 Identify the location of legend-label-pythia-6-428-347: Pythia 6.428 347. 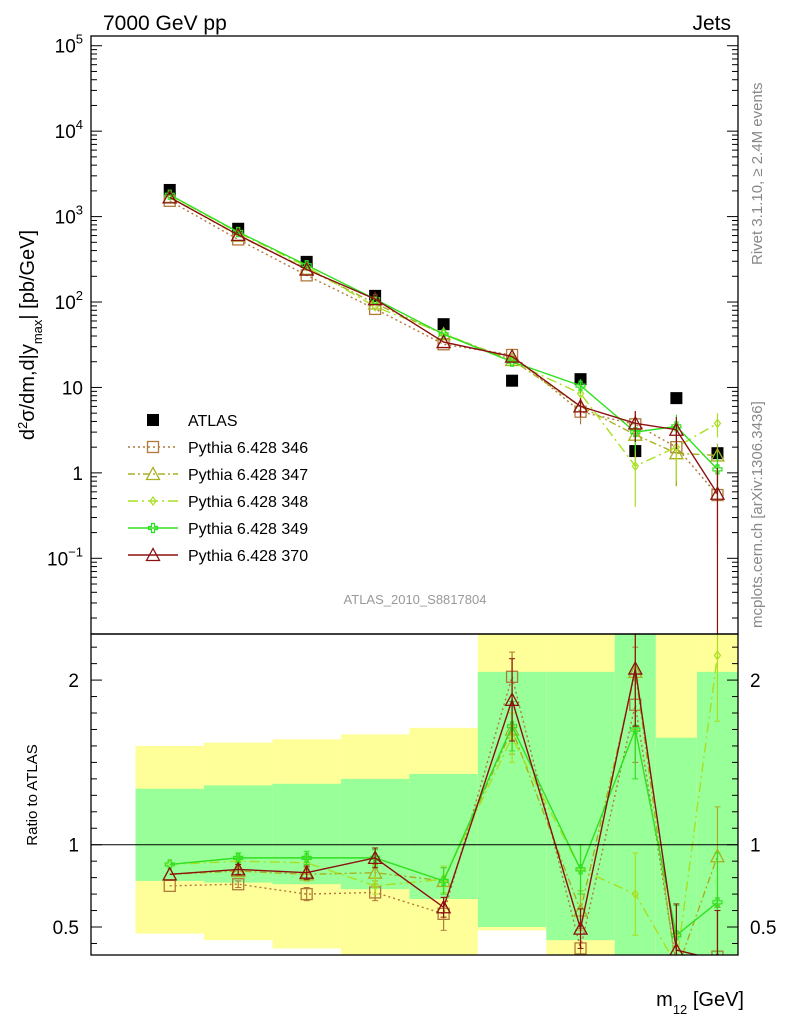
(248, 475).